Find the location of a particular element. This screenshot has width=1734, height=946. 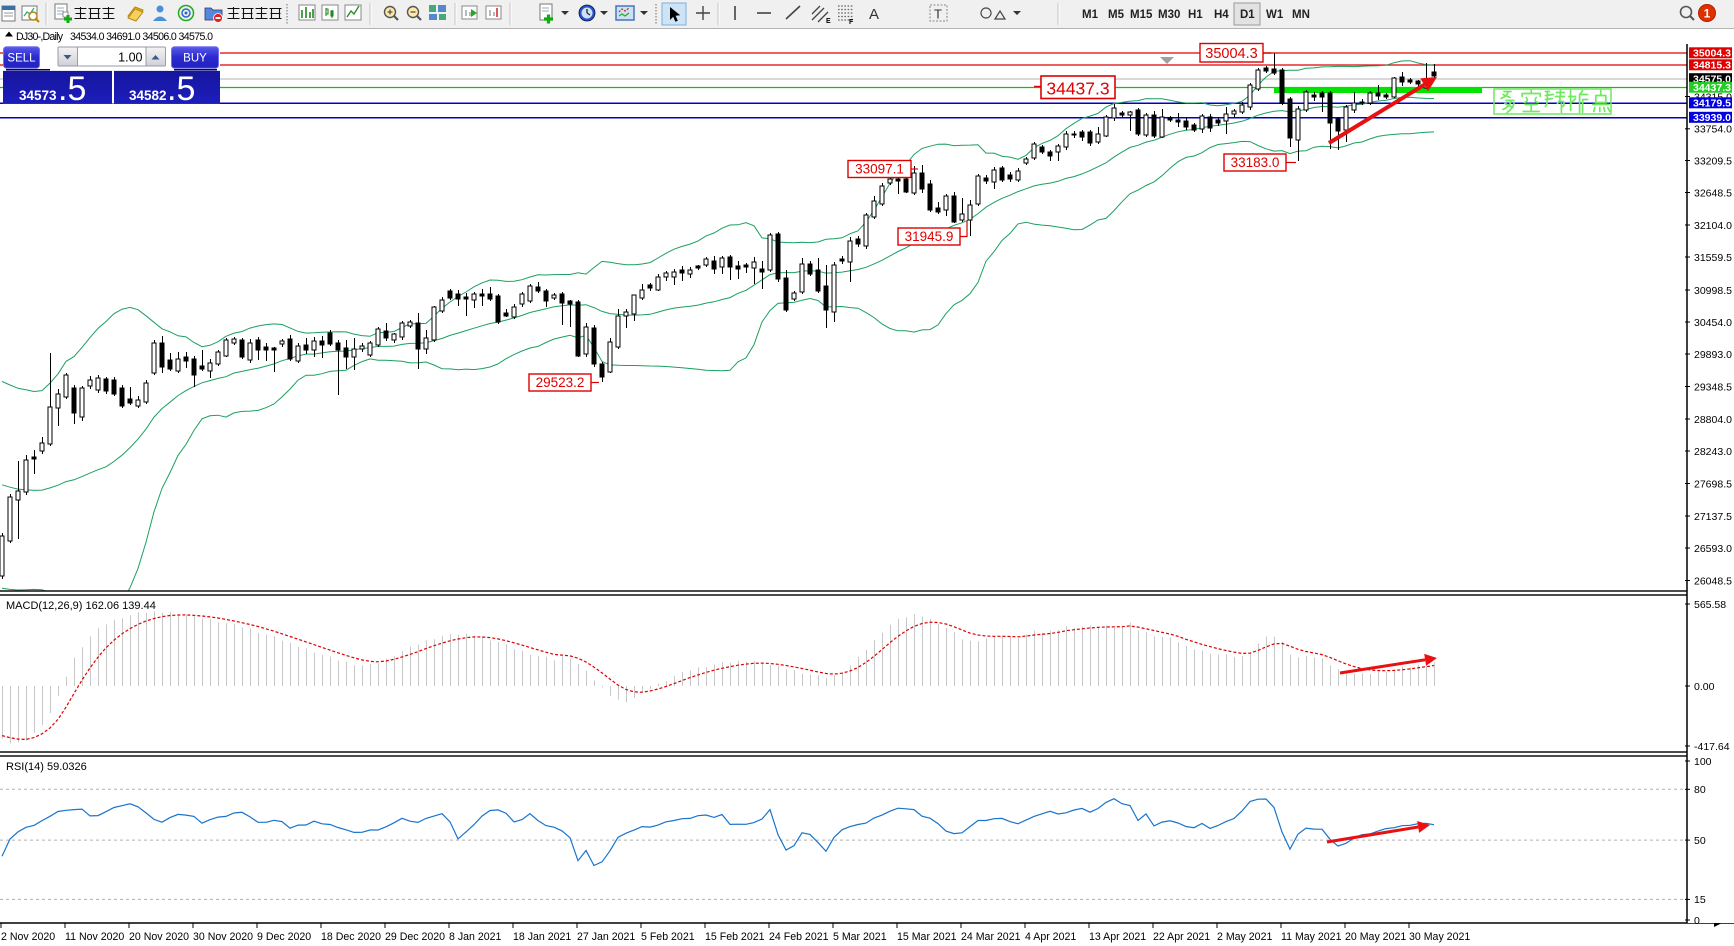

svg-text: 30998.5 is located at coordinates (1713, 291).